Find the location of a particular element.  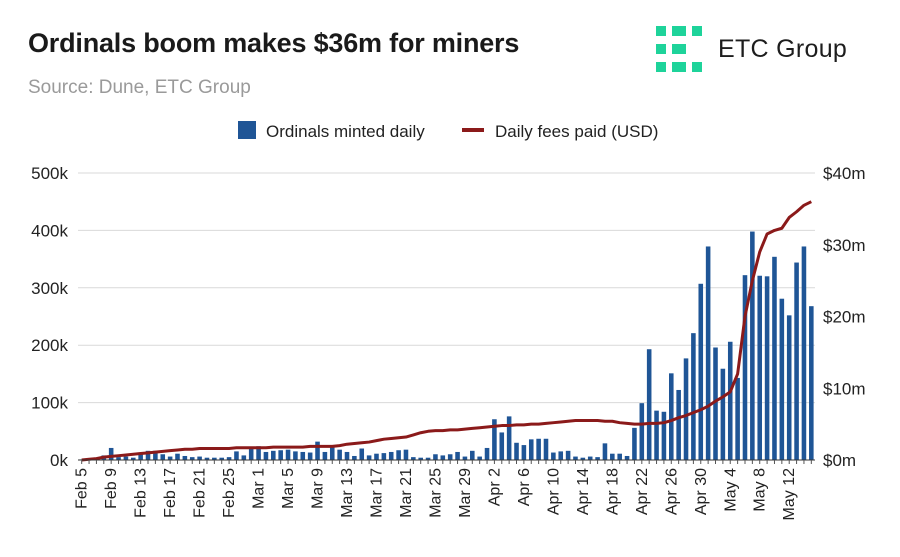

y-right-tick-label: $40m is located at coordinates (844, 173).